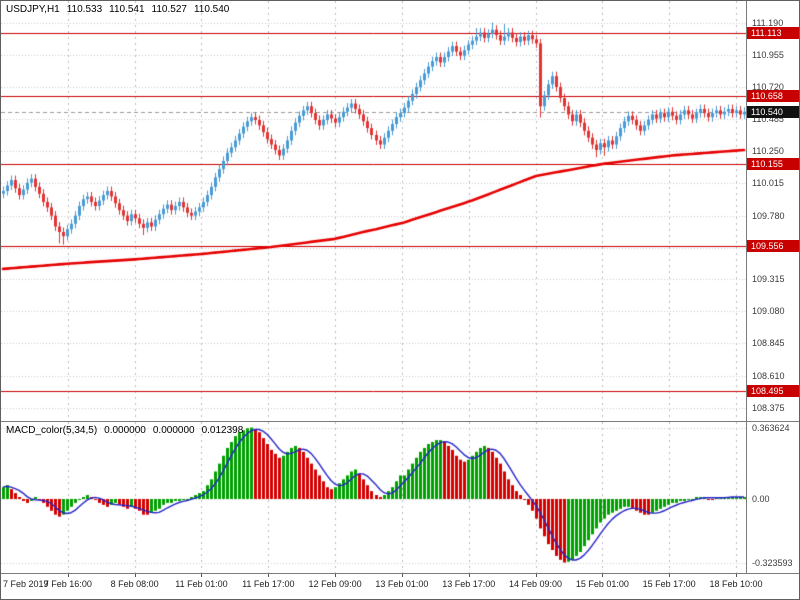 The width and height of the screenshot is (800, 600). What do you see at coordinates (761, 498) in the screenshot?
I see `macd-axis-label: 0.00` at bounding box center [761, 498].